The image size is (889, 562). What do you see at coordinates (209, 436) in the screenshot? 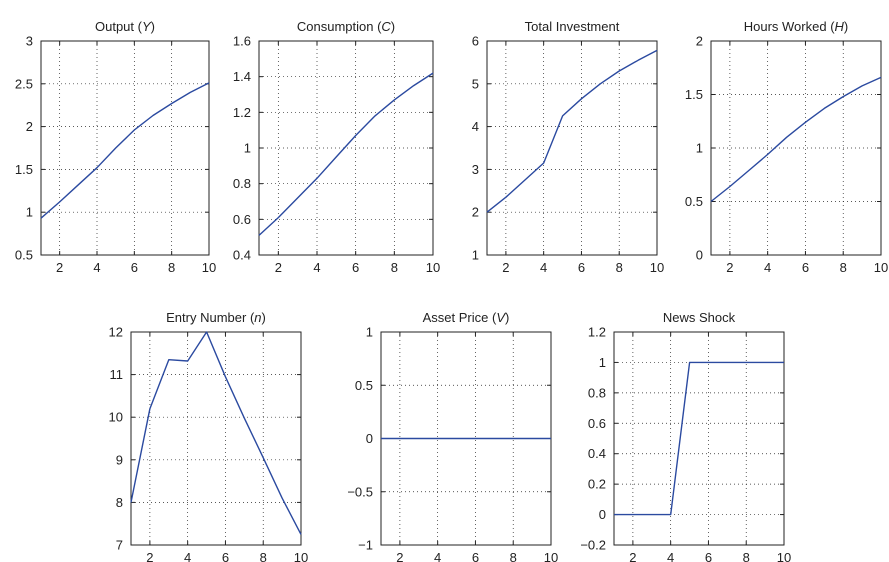
I see `panel-entry-number: 2 4 6 8 10 7 8 9 10 11 12 Entry Number (n)` at bounding box center [209, 436].